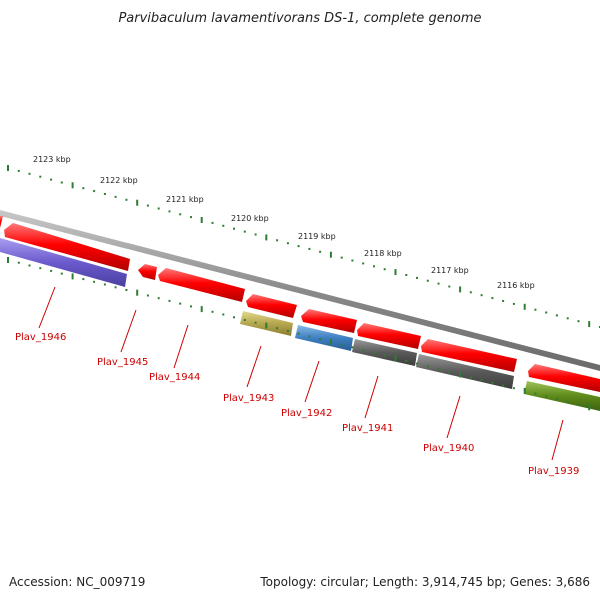  Describe the element at coordinates (40, 337) in the screenshot. I see `gene-label-plav-1946: Plav_1946` at that location.